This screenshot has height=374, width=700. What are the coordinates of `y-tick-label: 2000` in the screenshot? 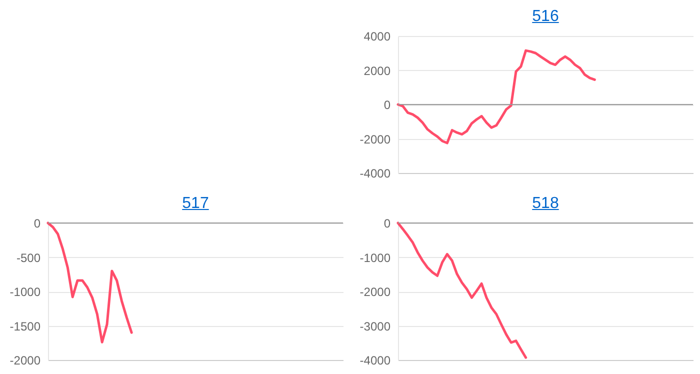 It's located at (377, 71).